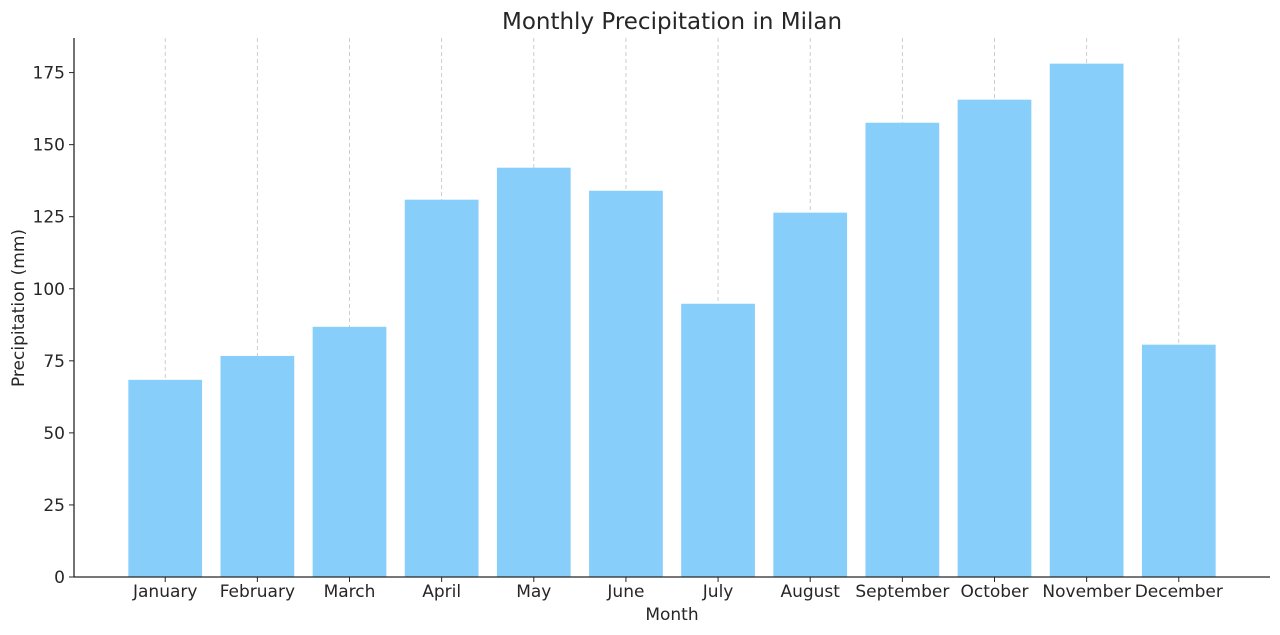  Describe the element at coordinates (810, 394) in the screenshot. I see `bar-august` at that location.